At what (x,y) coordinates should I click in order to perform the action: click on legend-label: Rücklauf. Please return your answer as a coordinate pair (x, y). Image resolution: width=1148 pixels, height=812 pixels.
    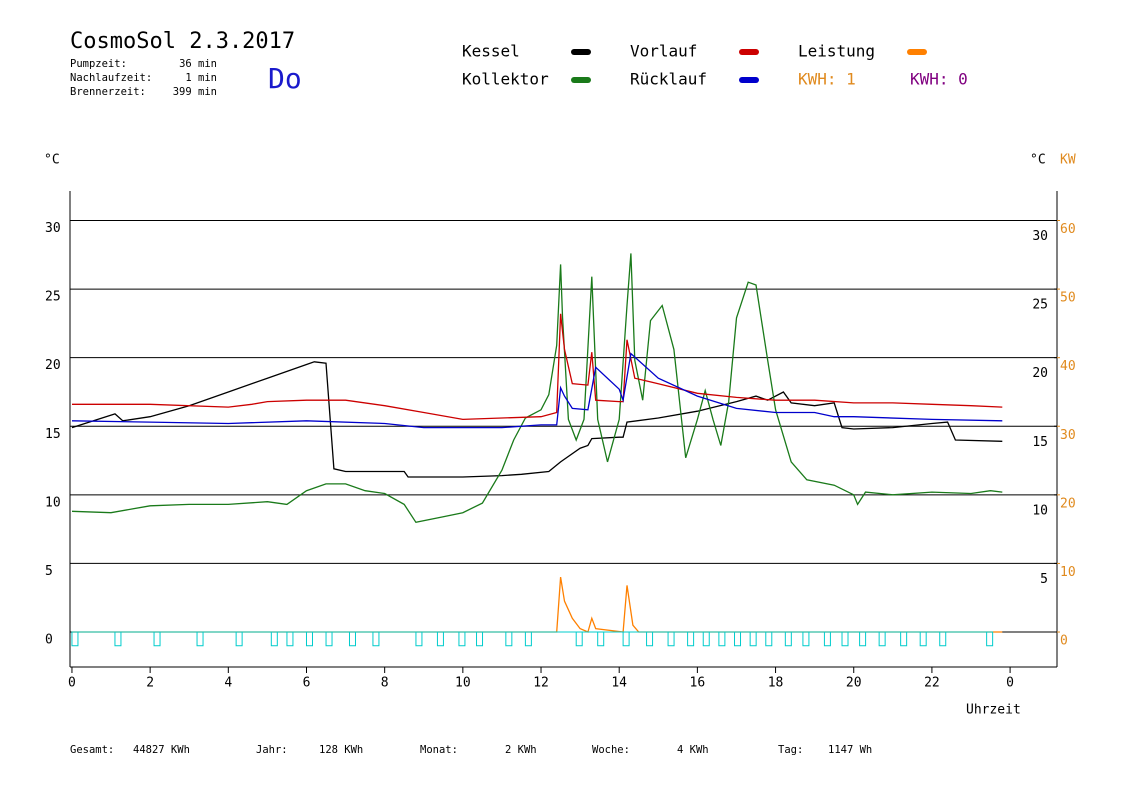
    Looking at the image, I should click on (668, 79).